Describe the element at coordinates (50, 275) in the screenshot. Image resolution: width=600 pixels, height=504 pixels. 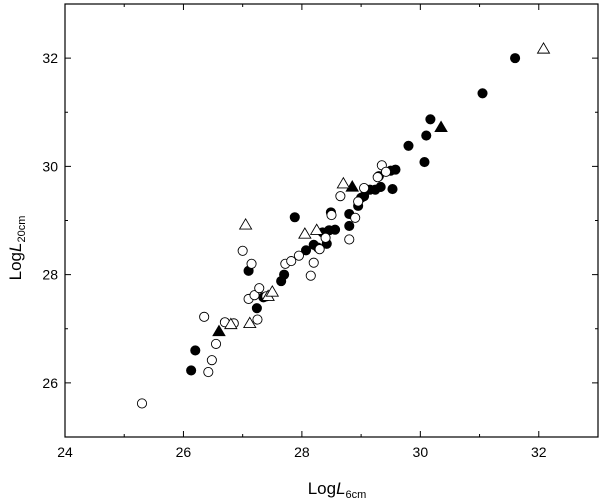
I see `y-tick-label: 28` at that location.